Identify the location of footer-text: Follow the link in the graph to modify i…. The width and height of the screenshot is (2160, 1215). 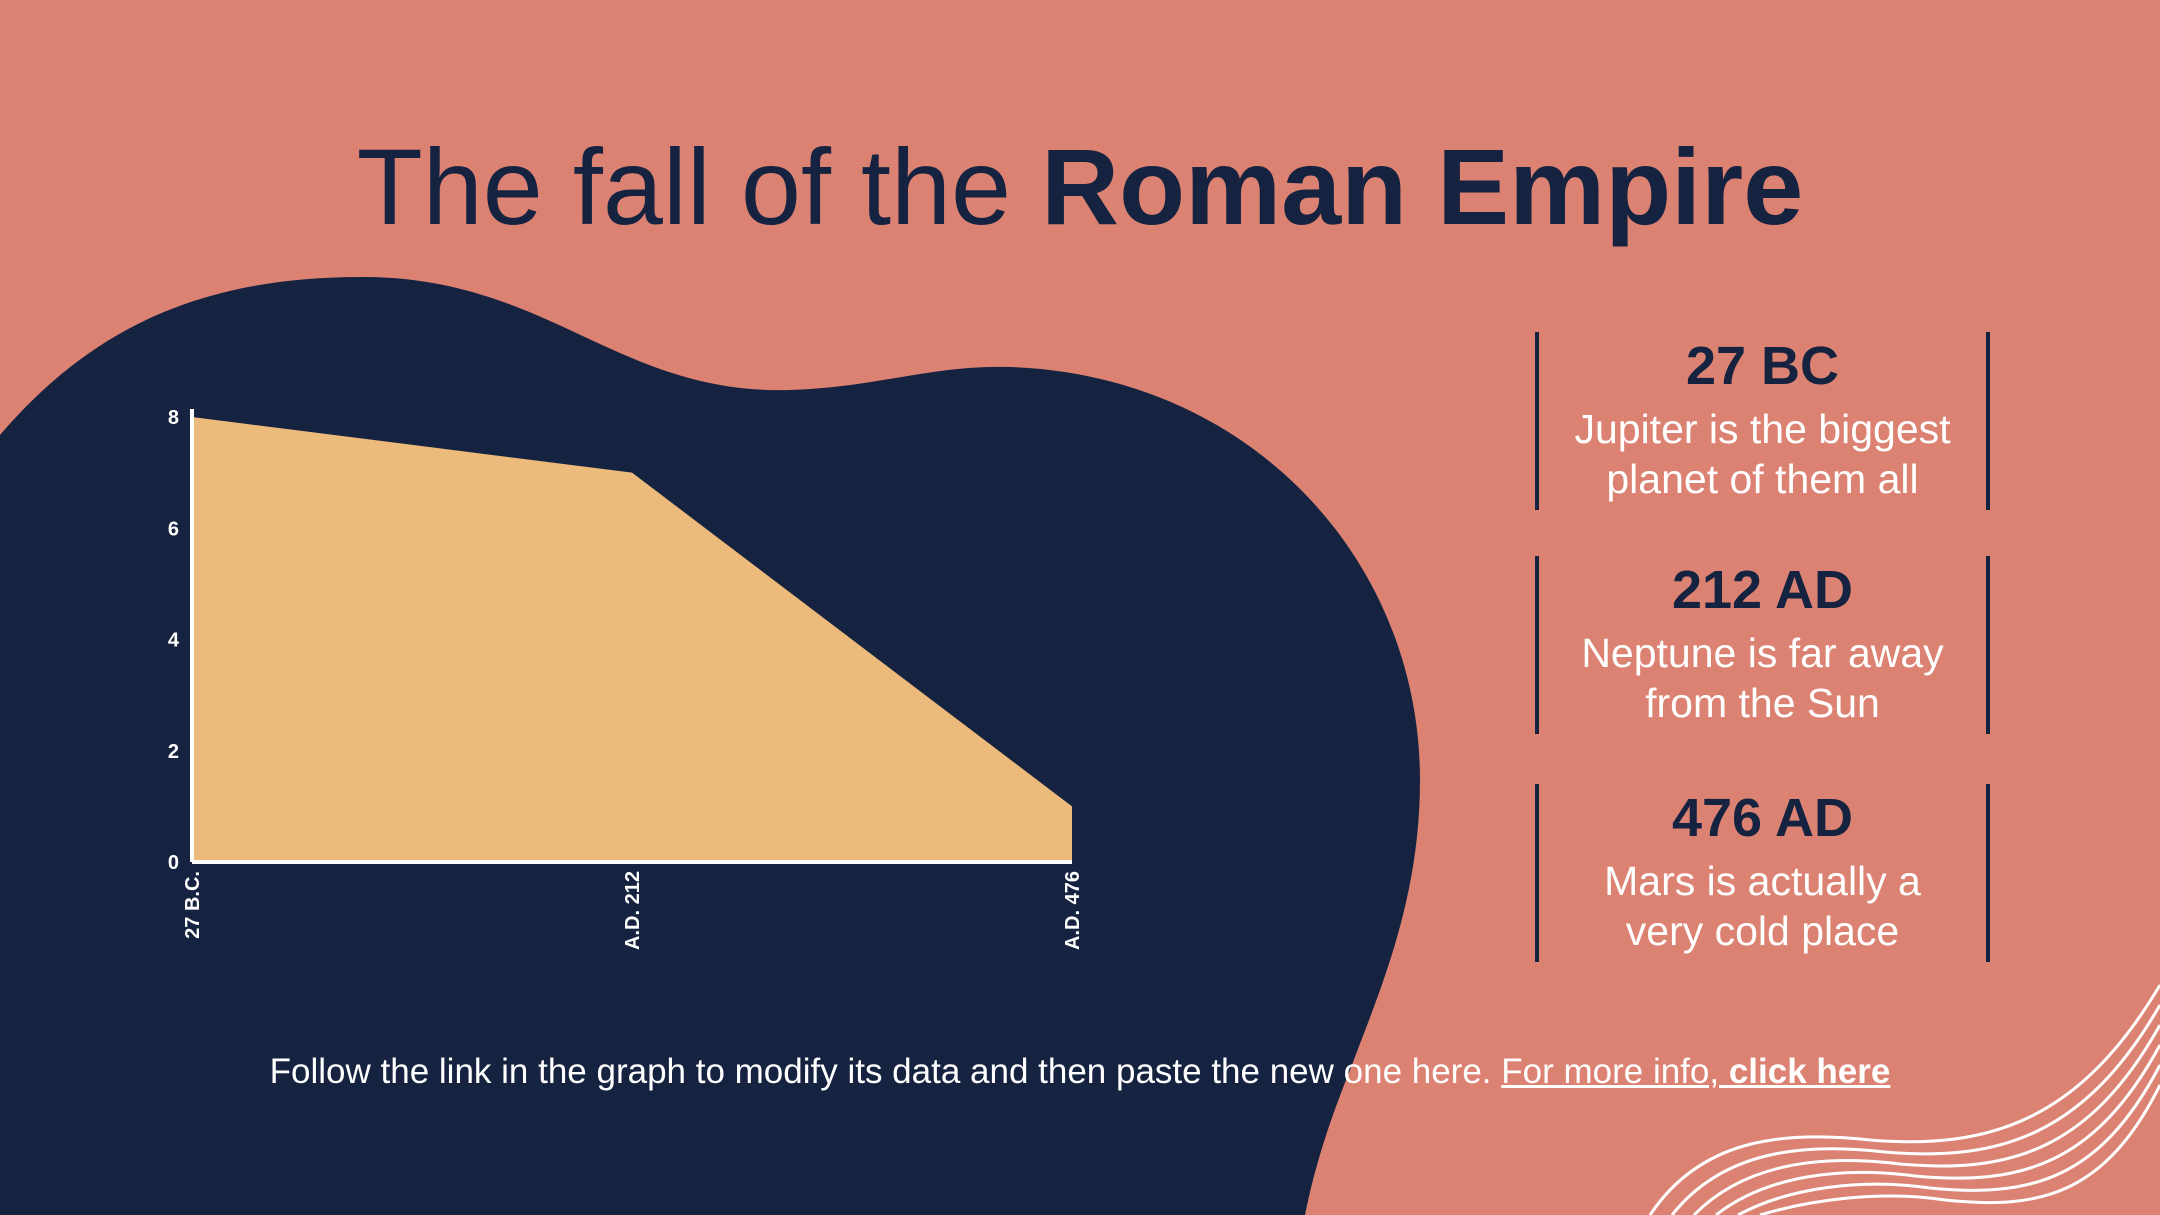
(885, 1071).